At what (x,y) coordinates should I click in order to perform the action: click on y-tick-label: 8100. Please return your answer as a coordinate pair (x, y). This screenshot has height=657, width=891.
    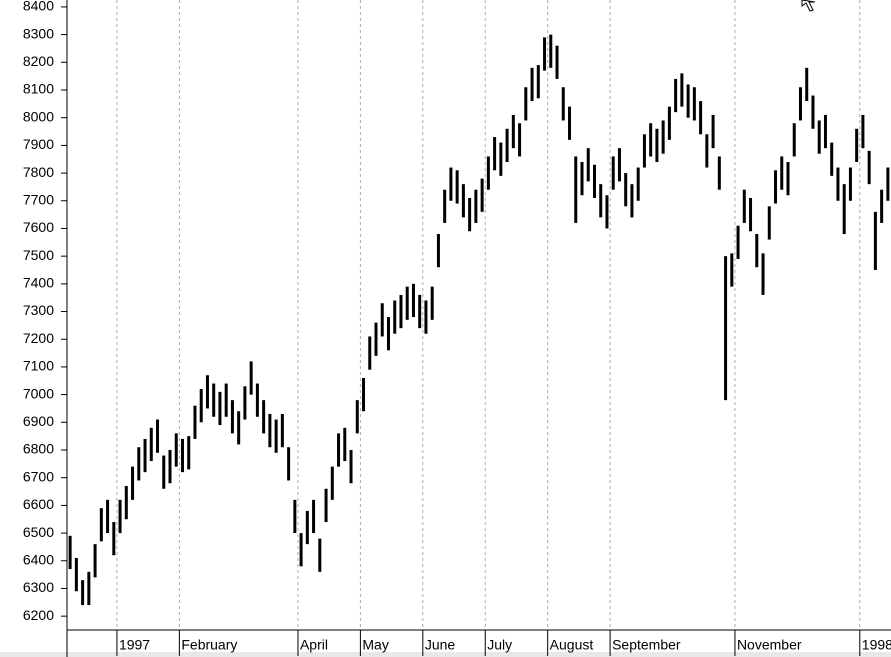
    Looking at the image, I should click on (38, 89).